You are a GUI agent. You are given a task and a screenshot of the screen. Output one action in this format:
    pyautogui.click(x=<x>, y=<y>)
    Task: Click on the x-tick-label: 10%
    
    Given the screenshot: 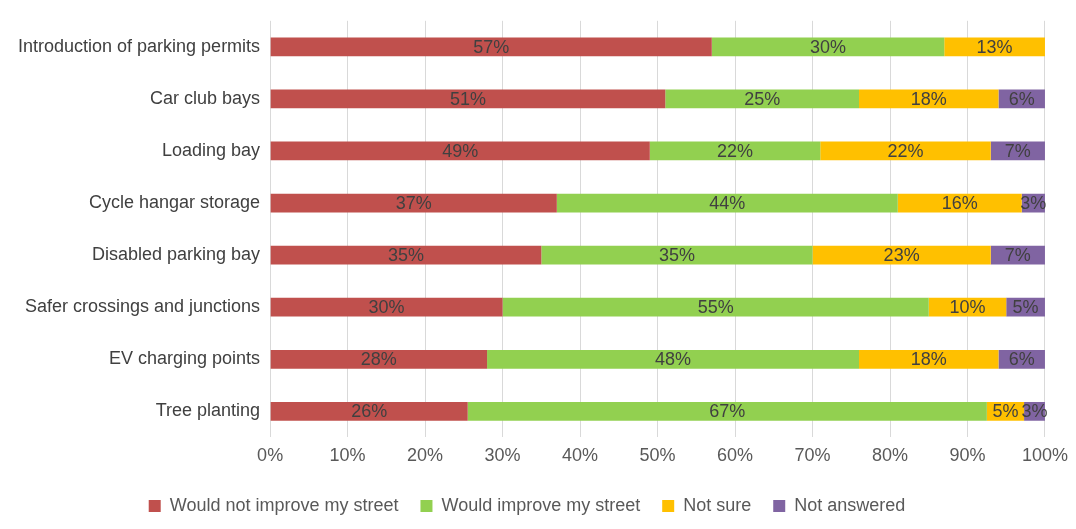 What is the action you would take?
    pyautogui.click(x=347, y=455)
    